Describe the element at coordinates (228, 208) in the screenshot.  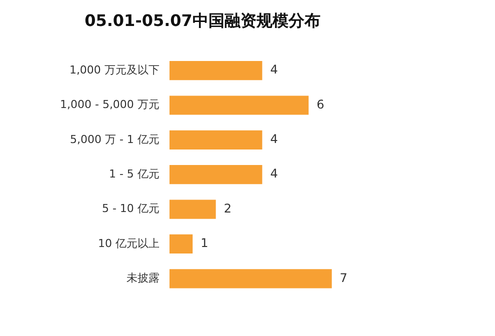
I see `data-label: 2` at that location.